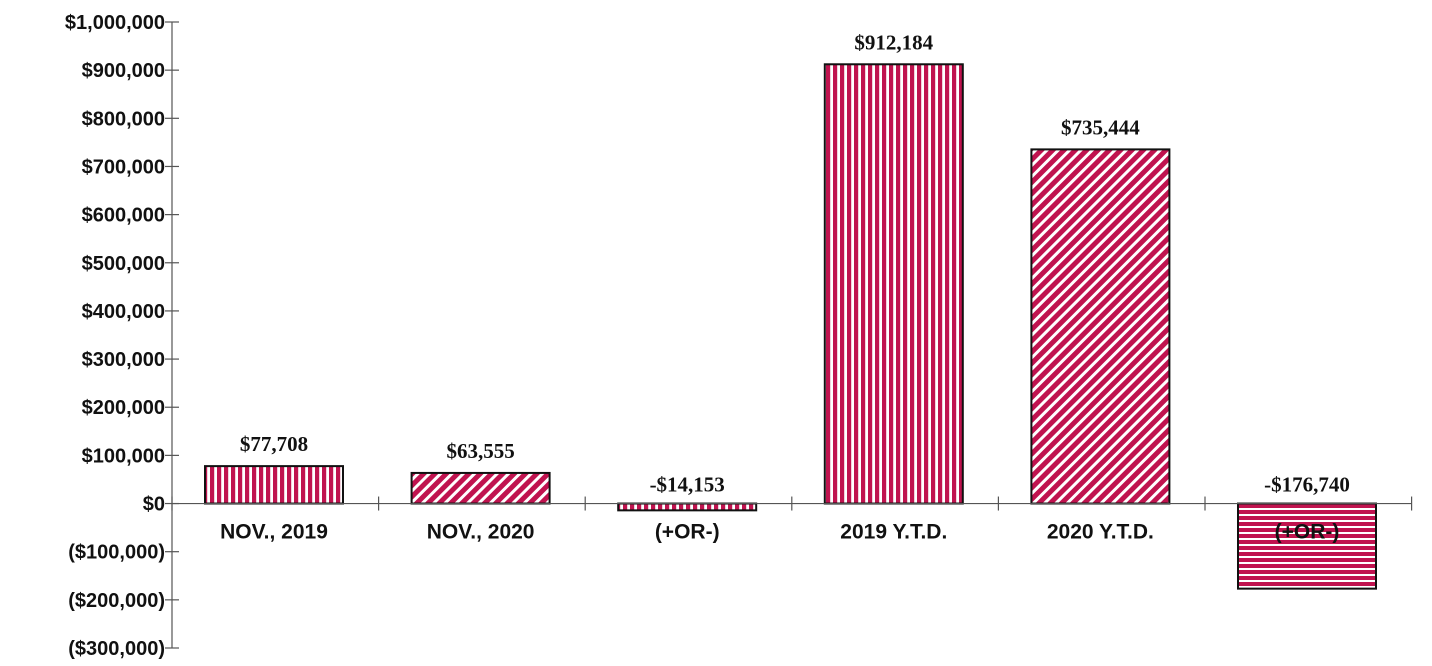 This screenshot has width=1432, height=666. I want to click on y-tick-label: $400,000, so click(123, 312).